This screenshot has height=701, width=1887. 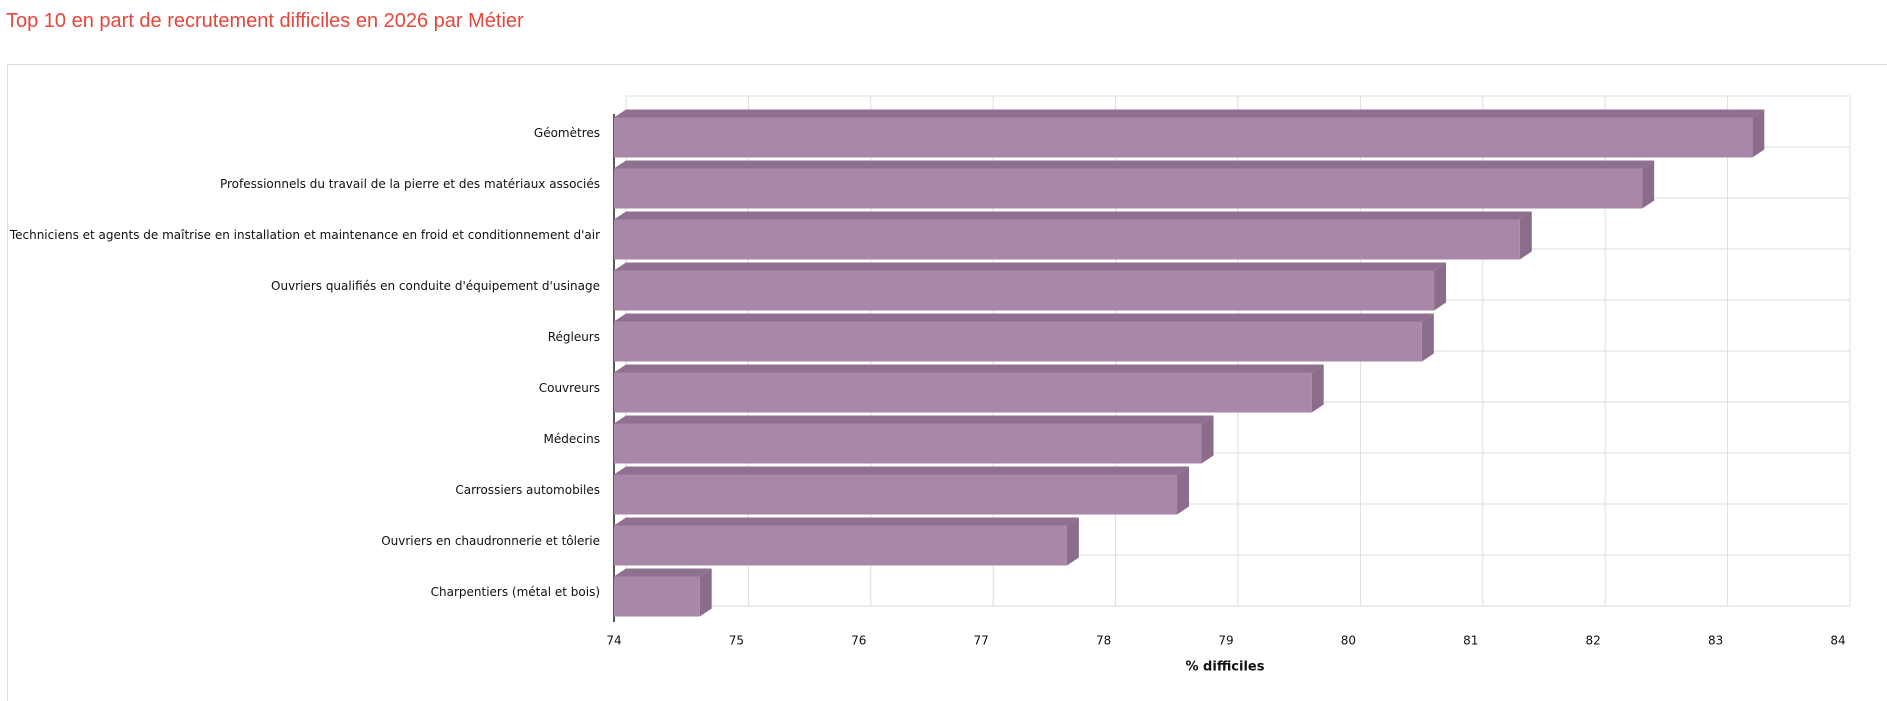 I want to click on x-tick-label: 83, so click(x=1715, y=641).